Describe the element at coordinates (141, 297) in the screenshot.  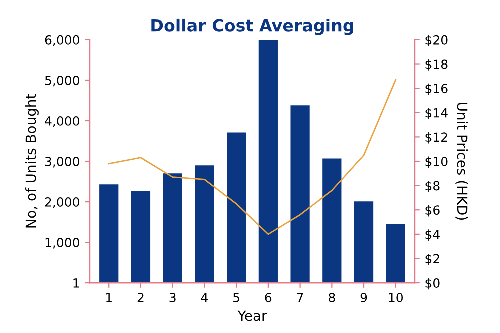
I see `x-tick-label: 2` at that location.